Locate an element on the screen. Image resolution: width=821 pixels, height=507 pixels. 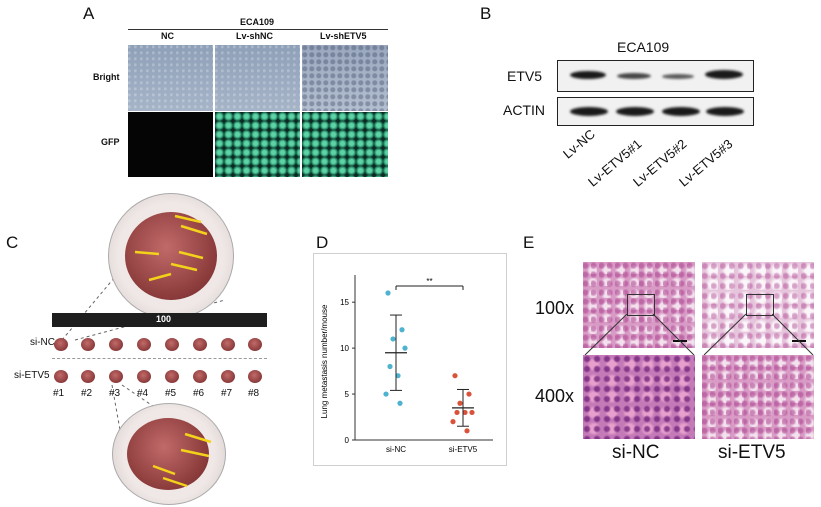
panel-b-letter: B is located at coordinates (486, 13).